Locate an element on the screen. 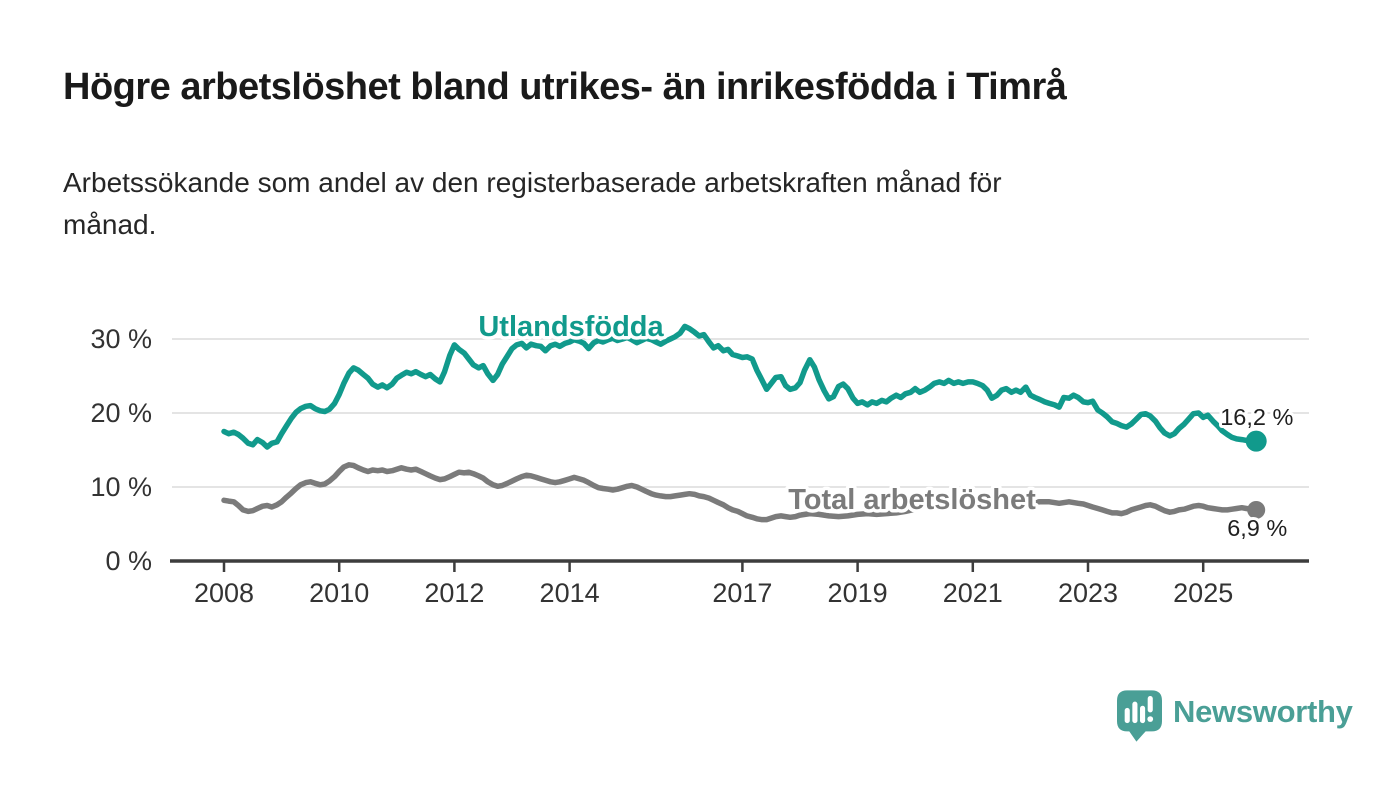 The width and height of the screenshot is (1400, 794). logo-exclamation-dot is located at coordinates (1150, 719).